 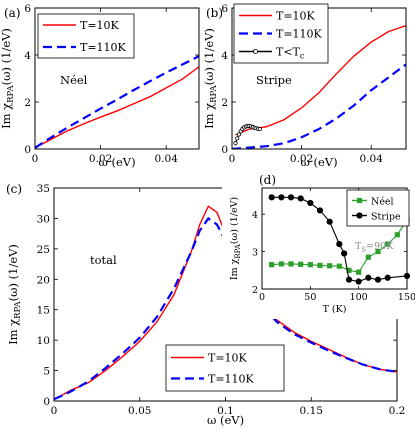 I want to click on legend-label-1: Stripe, so click(x=386, y=217).